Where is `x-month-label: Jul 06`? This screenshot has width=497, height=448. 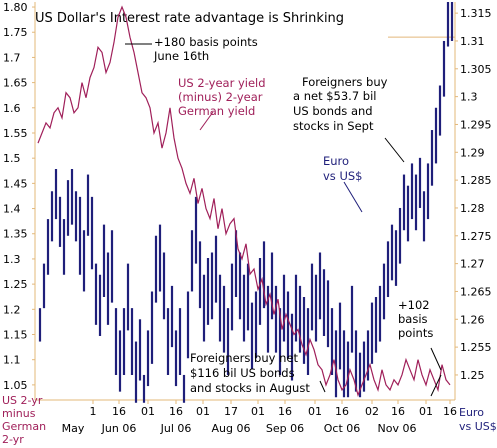 x-month-label: Jul 06 is located at coordinates (176, 428).